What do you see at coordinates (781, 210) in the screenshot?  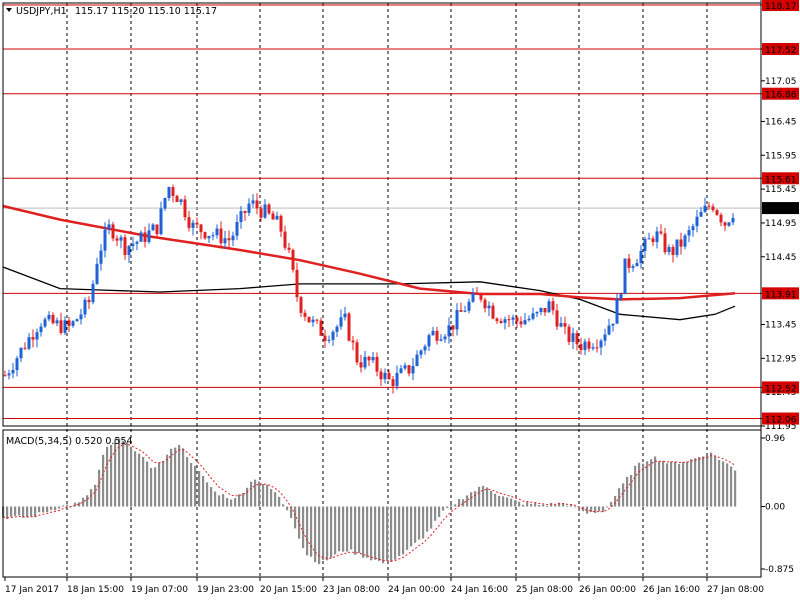 I see `current-price-label: 115.17` at bounding box center [781, 210].